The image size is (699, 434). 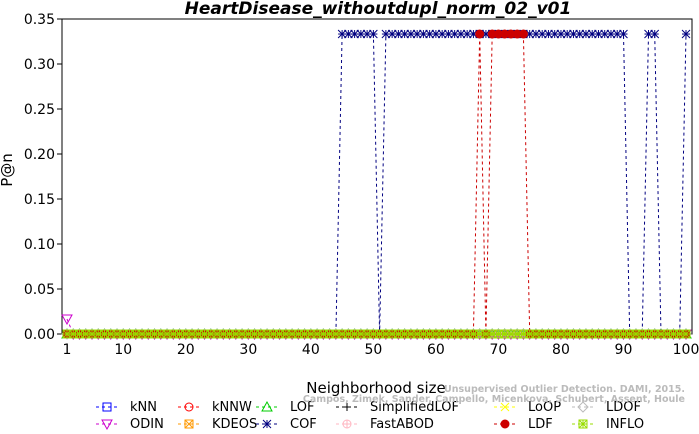 What do you see at coordinates (186, 350) in the screenshot?
I see `x-tick-label: 20` at bounding box center [186, 350].